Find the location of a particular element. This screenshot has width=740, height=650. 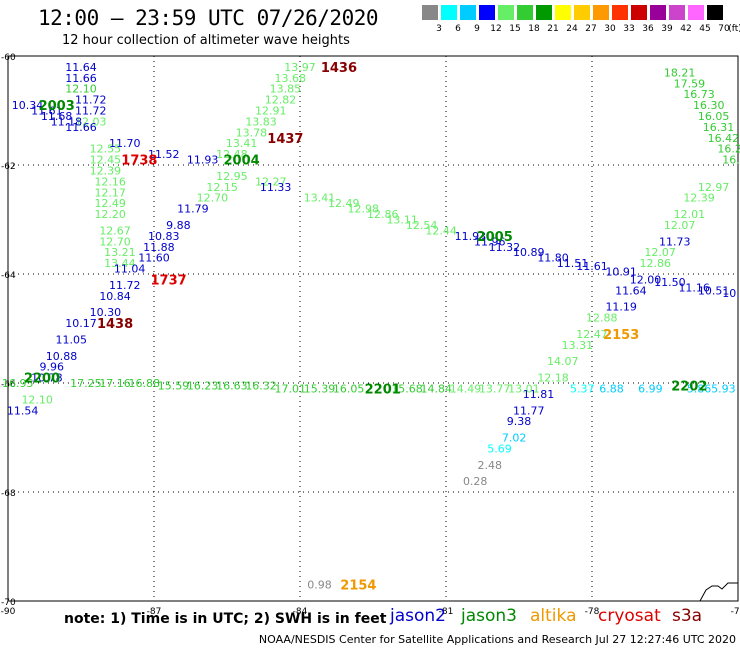

pass-time-label: 2005 is located at coordinates (495, 237).